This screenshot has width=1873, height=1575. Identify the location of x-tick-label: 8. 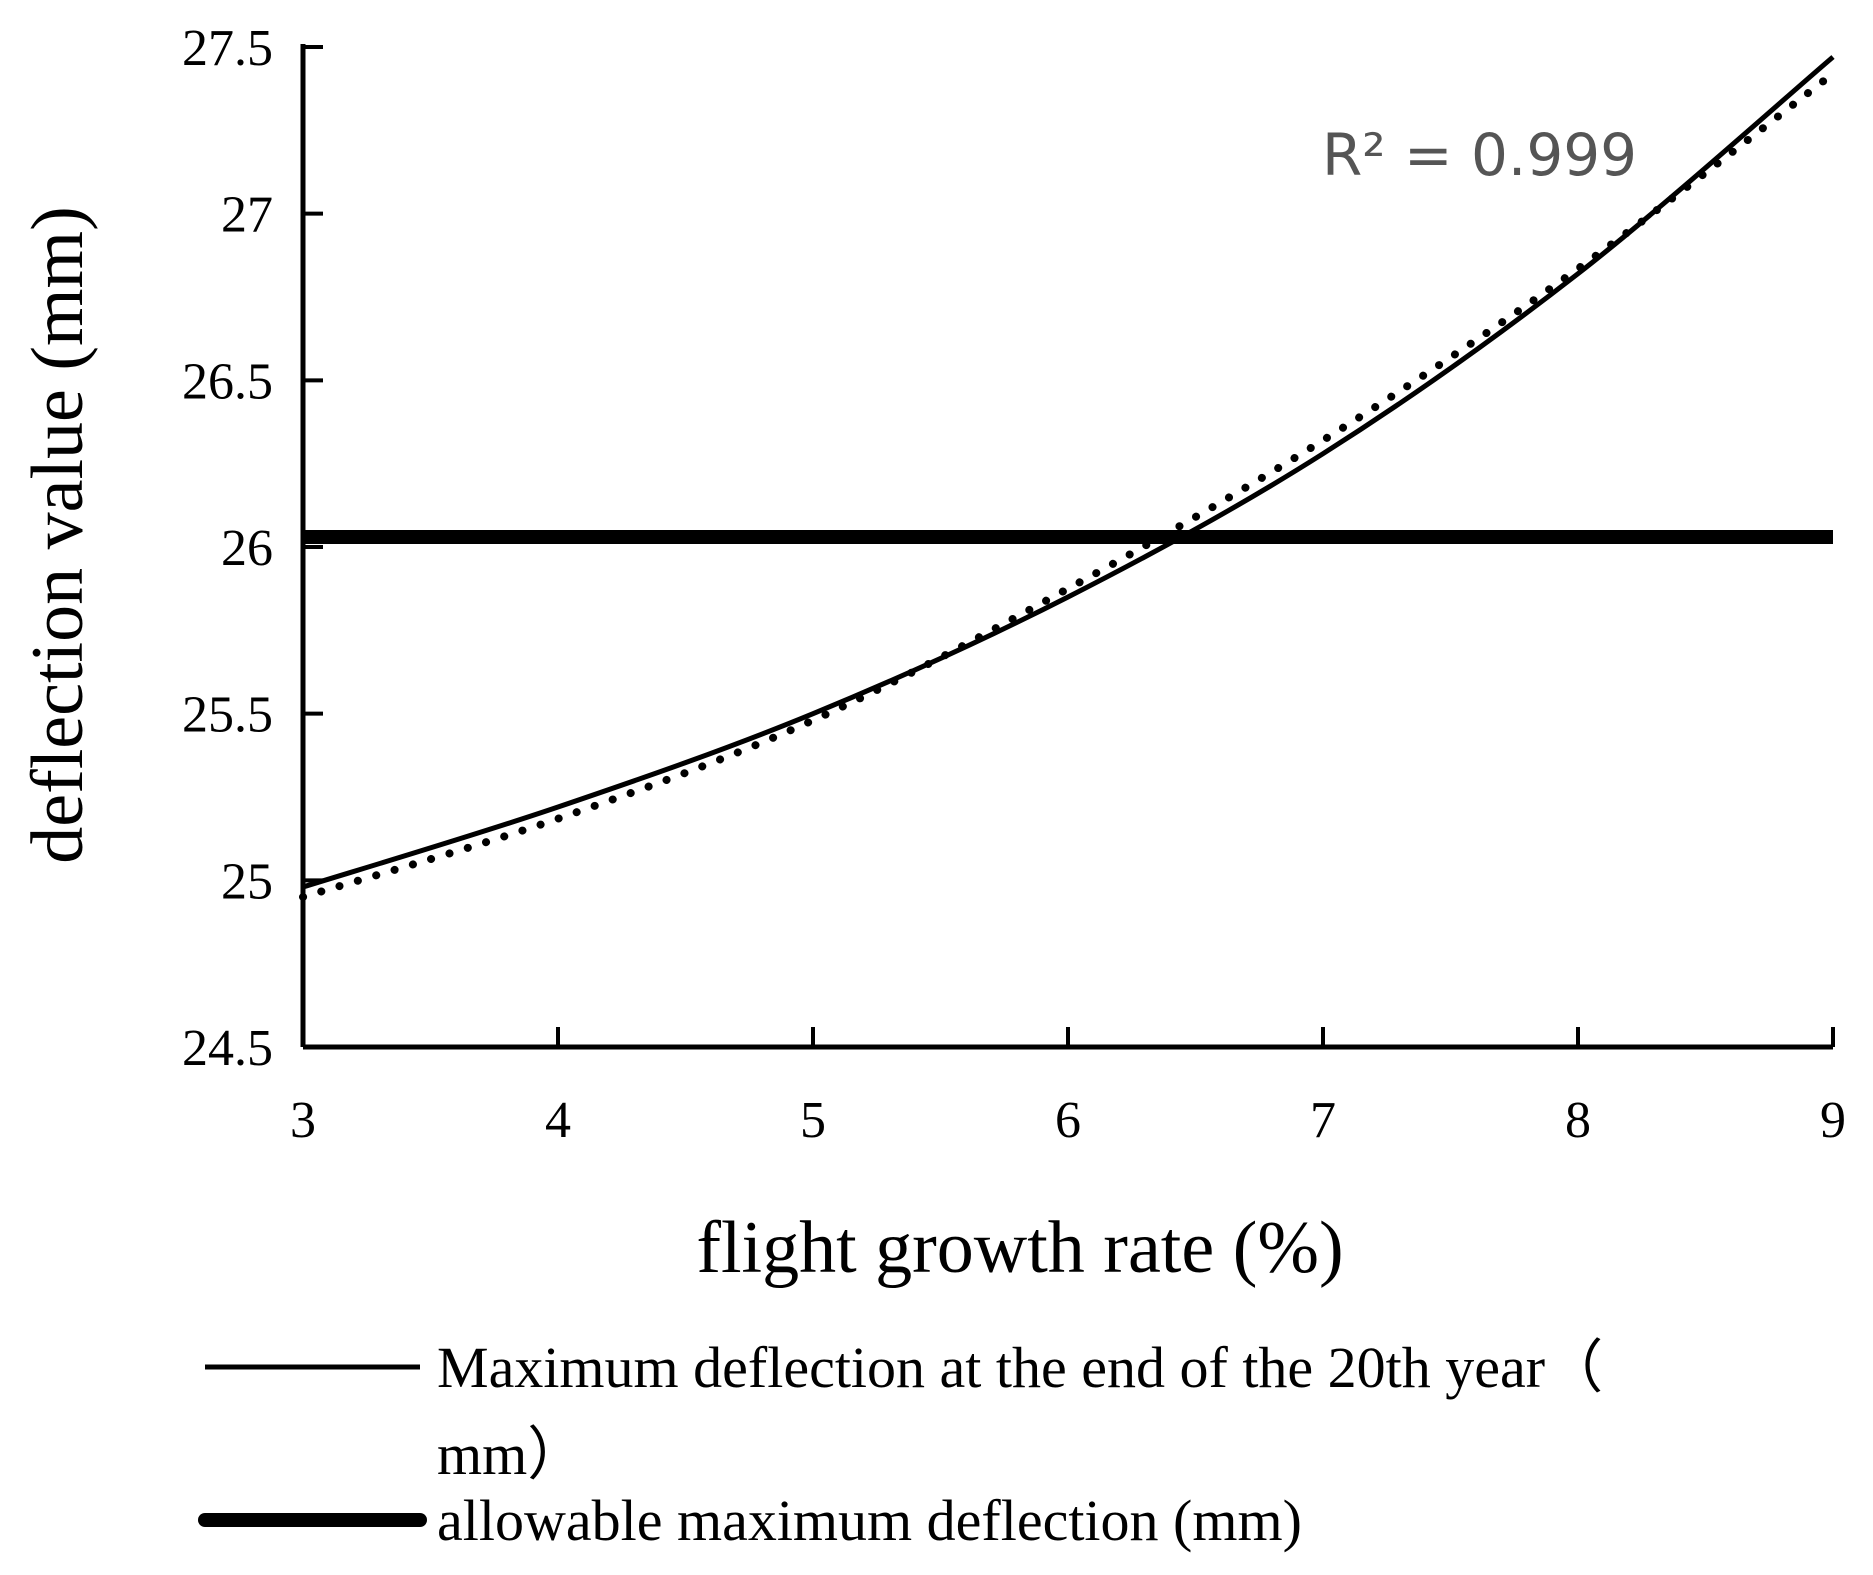
(1578, 1120).